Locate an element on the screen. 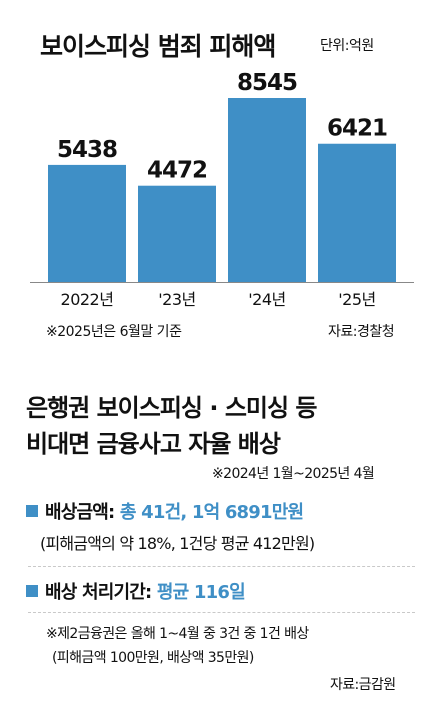 This screenshot has width=443, height=705. processing-row: 배상 처리기간: 평균 116일 is located at coordinates (145, 591).